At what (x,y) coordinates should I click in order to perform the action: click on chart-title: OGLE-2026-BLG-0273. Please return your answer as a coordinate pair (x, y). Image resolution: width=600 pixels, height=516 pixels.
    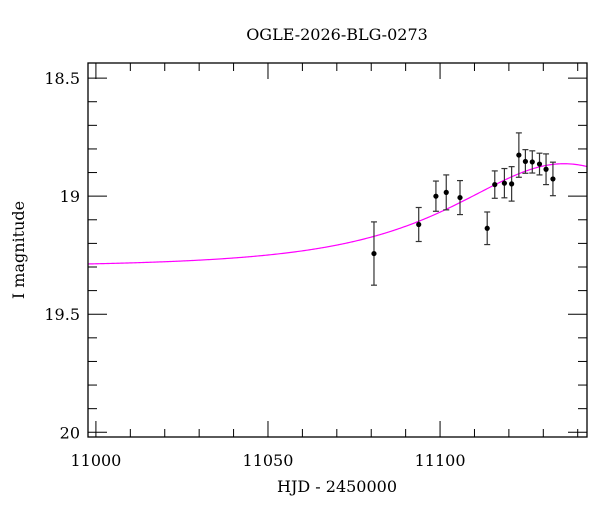
    Looking at the image, I should click on (337, 34).